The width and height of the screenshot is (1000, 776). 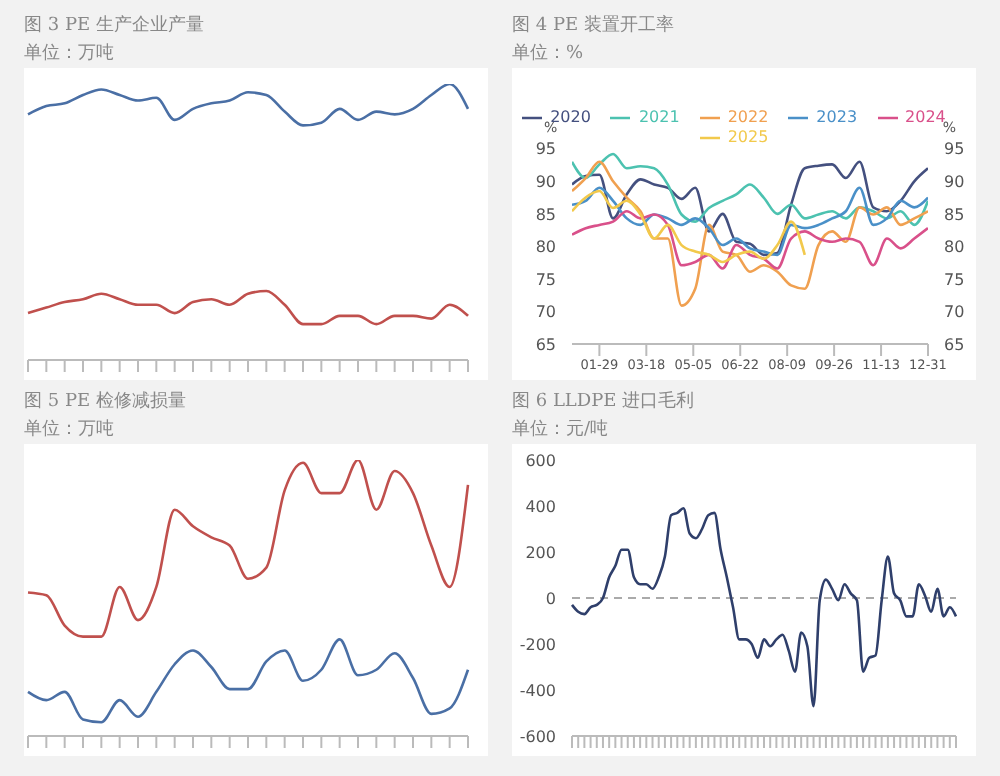 I want to click on y-tick-label: 65, so click(x=545, y=344).